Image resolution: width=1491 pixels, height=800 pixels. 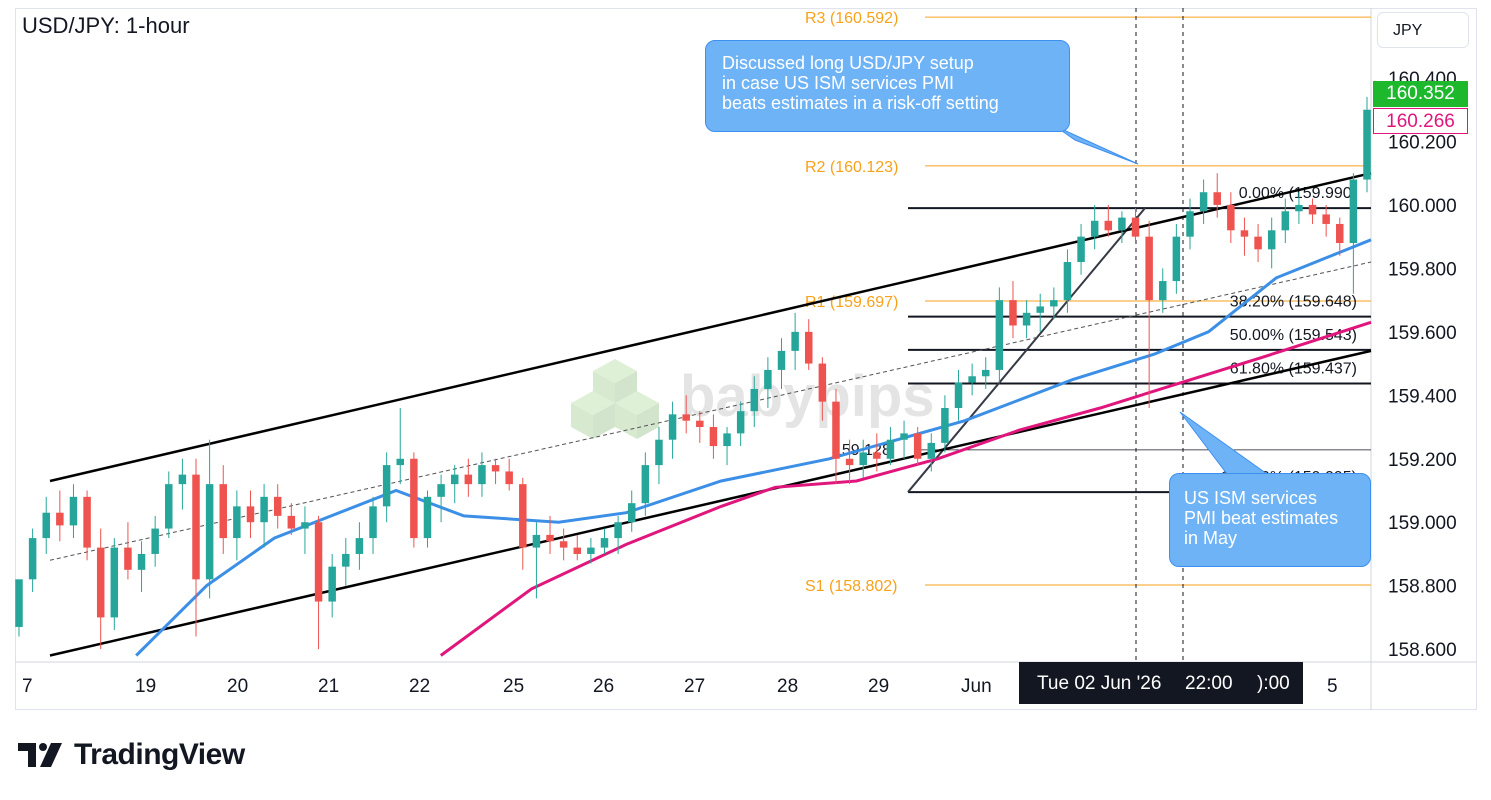 What do you see at coordinates (1420, 94) in the screenshot?
I see `last-price-tag: 160.352` at bounding box center [1420, 94].